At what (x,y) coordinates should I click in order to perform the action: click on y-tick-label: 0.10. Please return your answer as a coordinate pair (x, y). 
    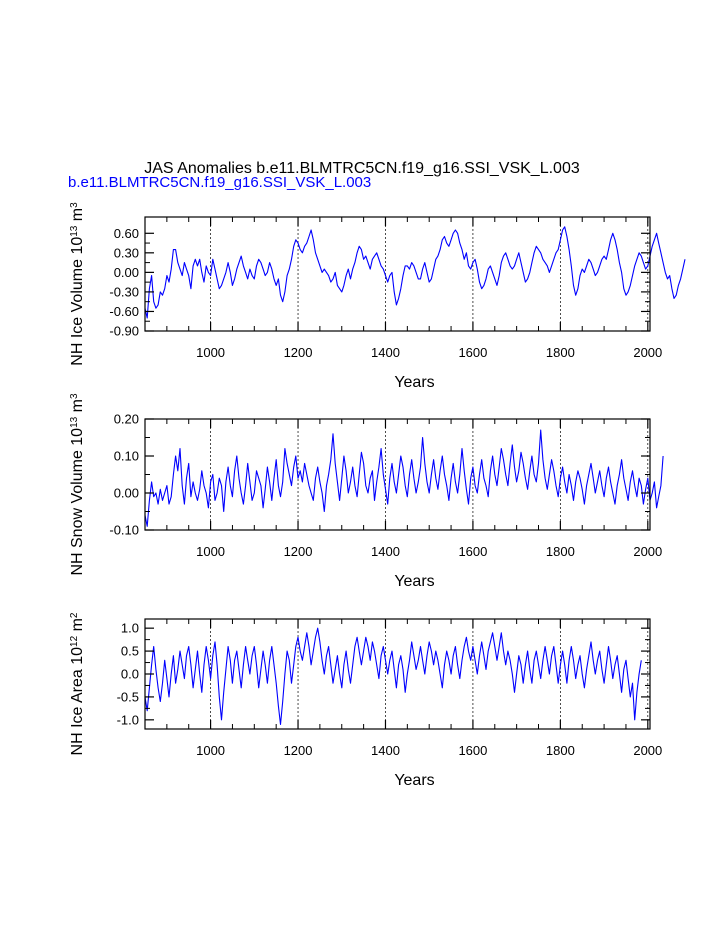
    Looking at the image, I should click on (126, 456).